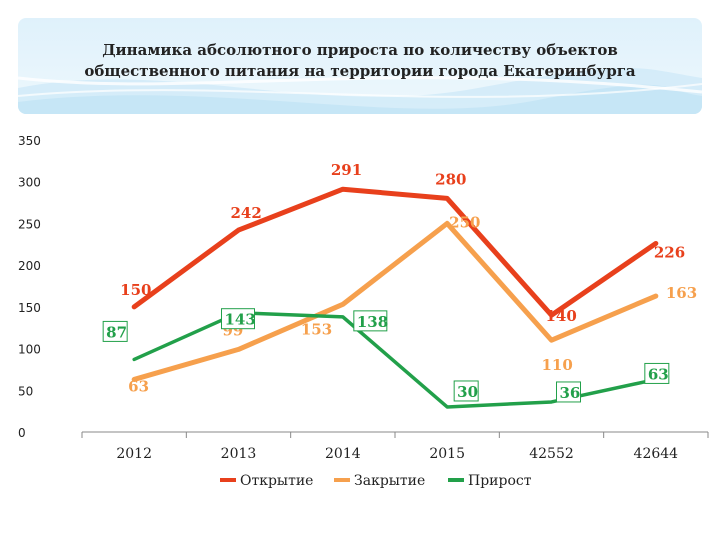 Image resolution: width=720 pixels, height=540 pixels. Describe the element at coordinates (135, 290) in the screenshot. I see `data-label: 150` at that location.